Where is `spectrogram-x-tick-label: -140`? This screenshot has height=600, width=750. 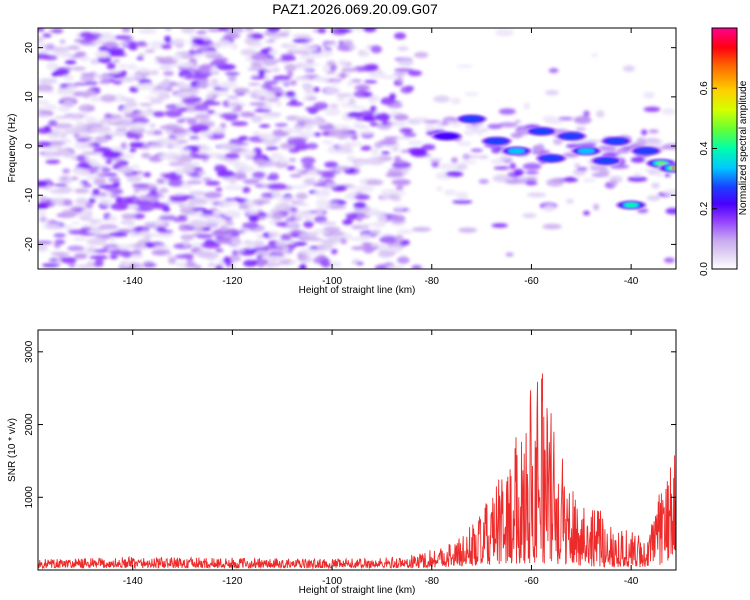
spectrogram-x-tick-label: -140 is located at coordinates (133, 281).